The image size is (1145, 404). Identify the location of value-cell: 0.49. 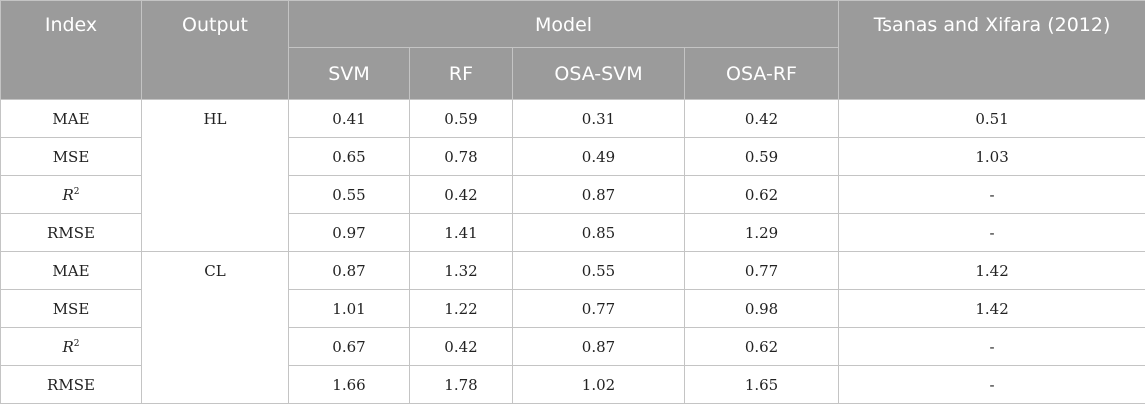
(598, 156).